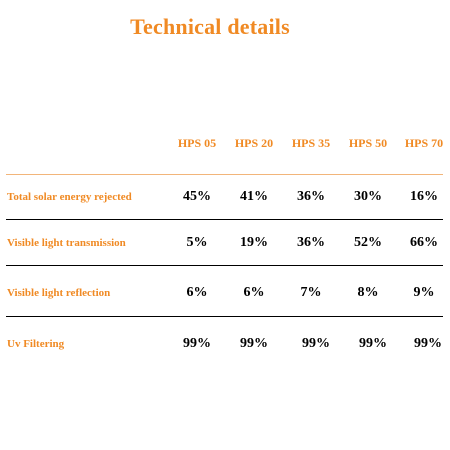 Image resolution: width=450 pixels, height=450 pixels. I want to click on page-title: Technical details, so click(210, 26).